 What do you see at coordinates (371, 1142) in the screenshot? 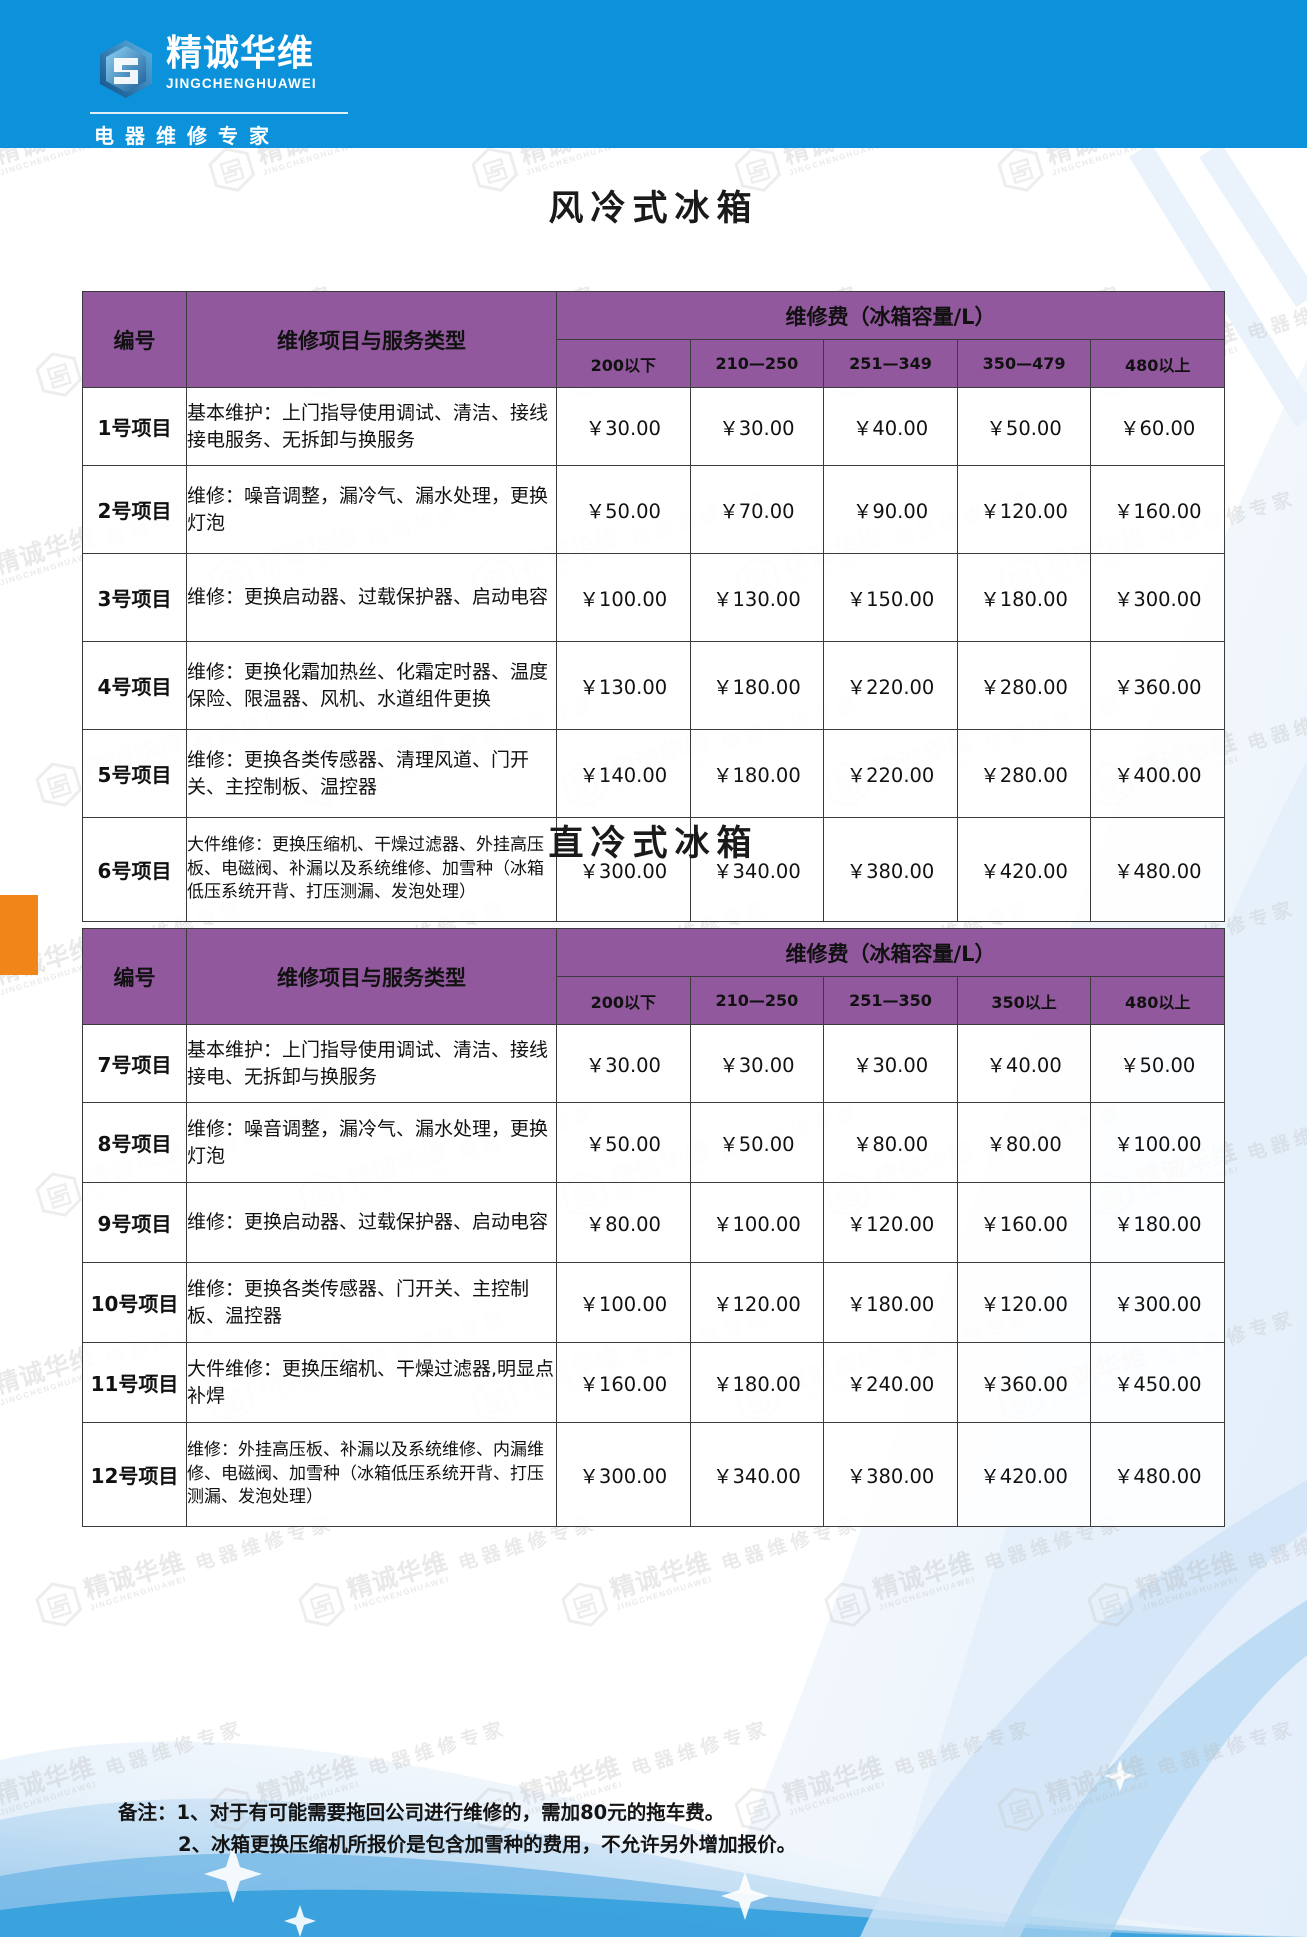
I see `row-item-description: 维修：噪音调整，漏冷气、漏水处理，更换灯泡` at bounding box center [371, 1142].